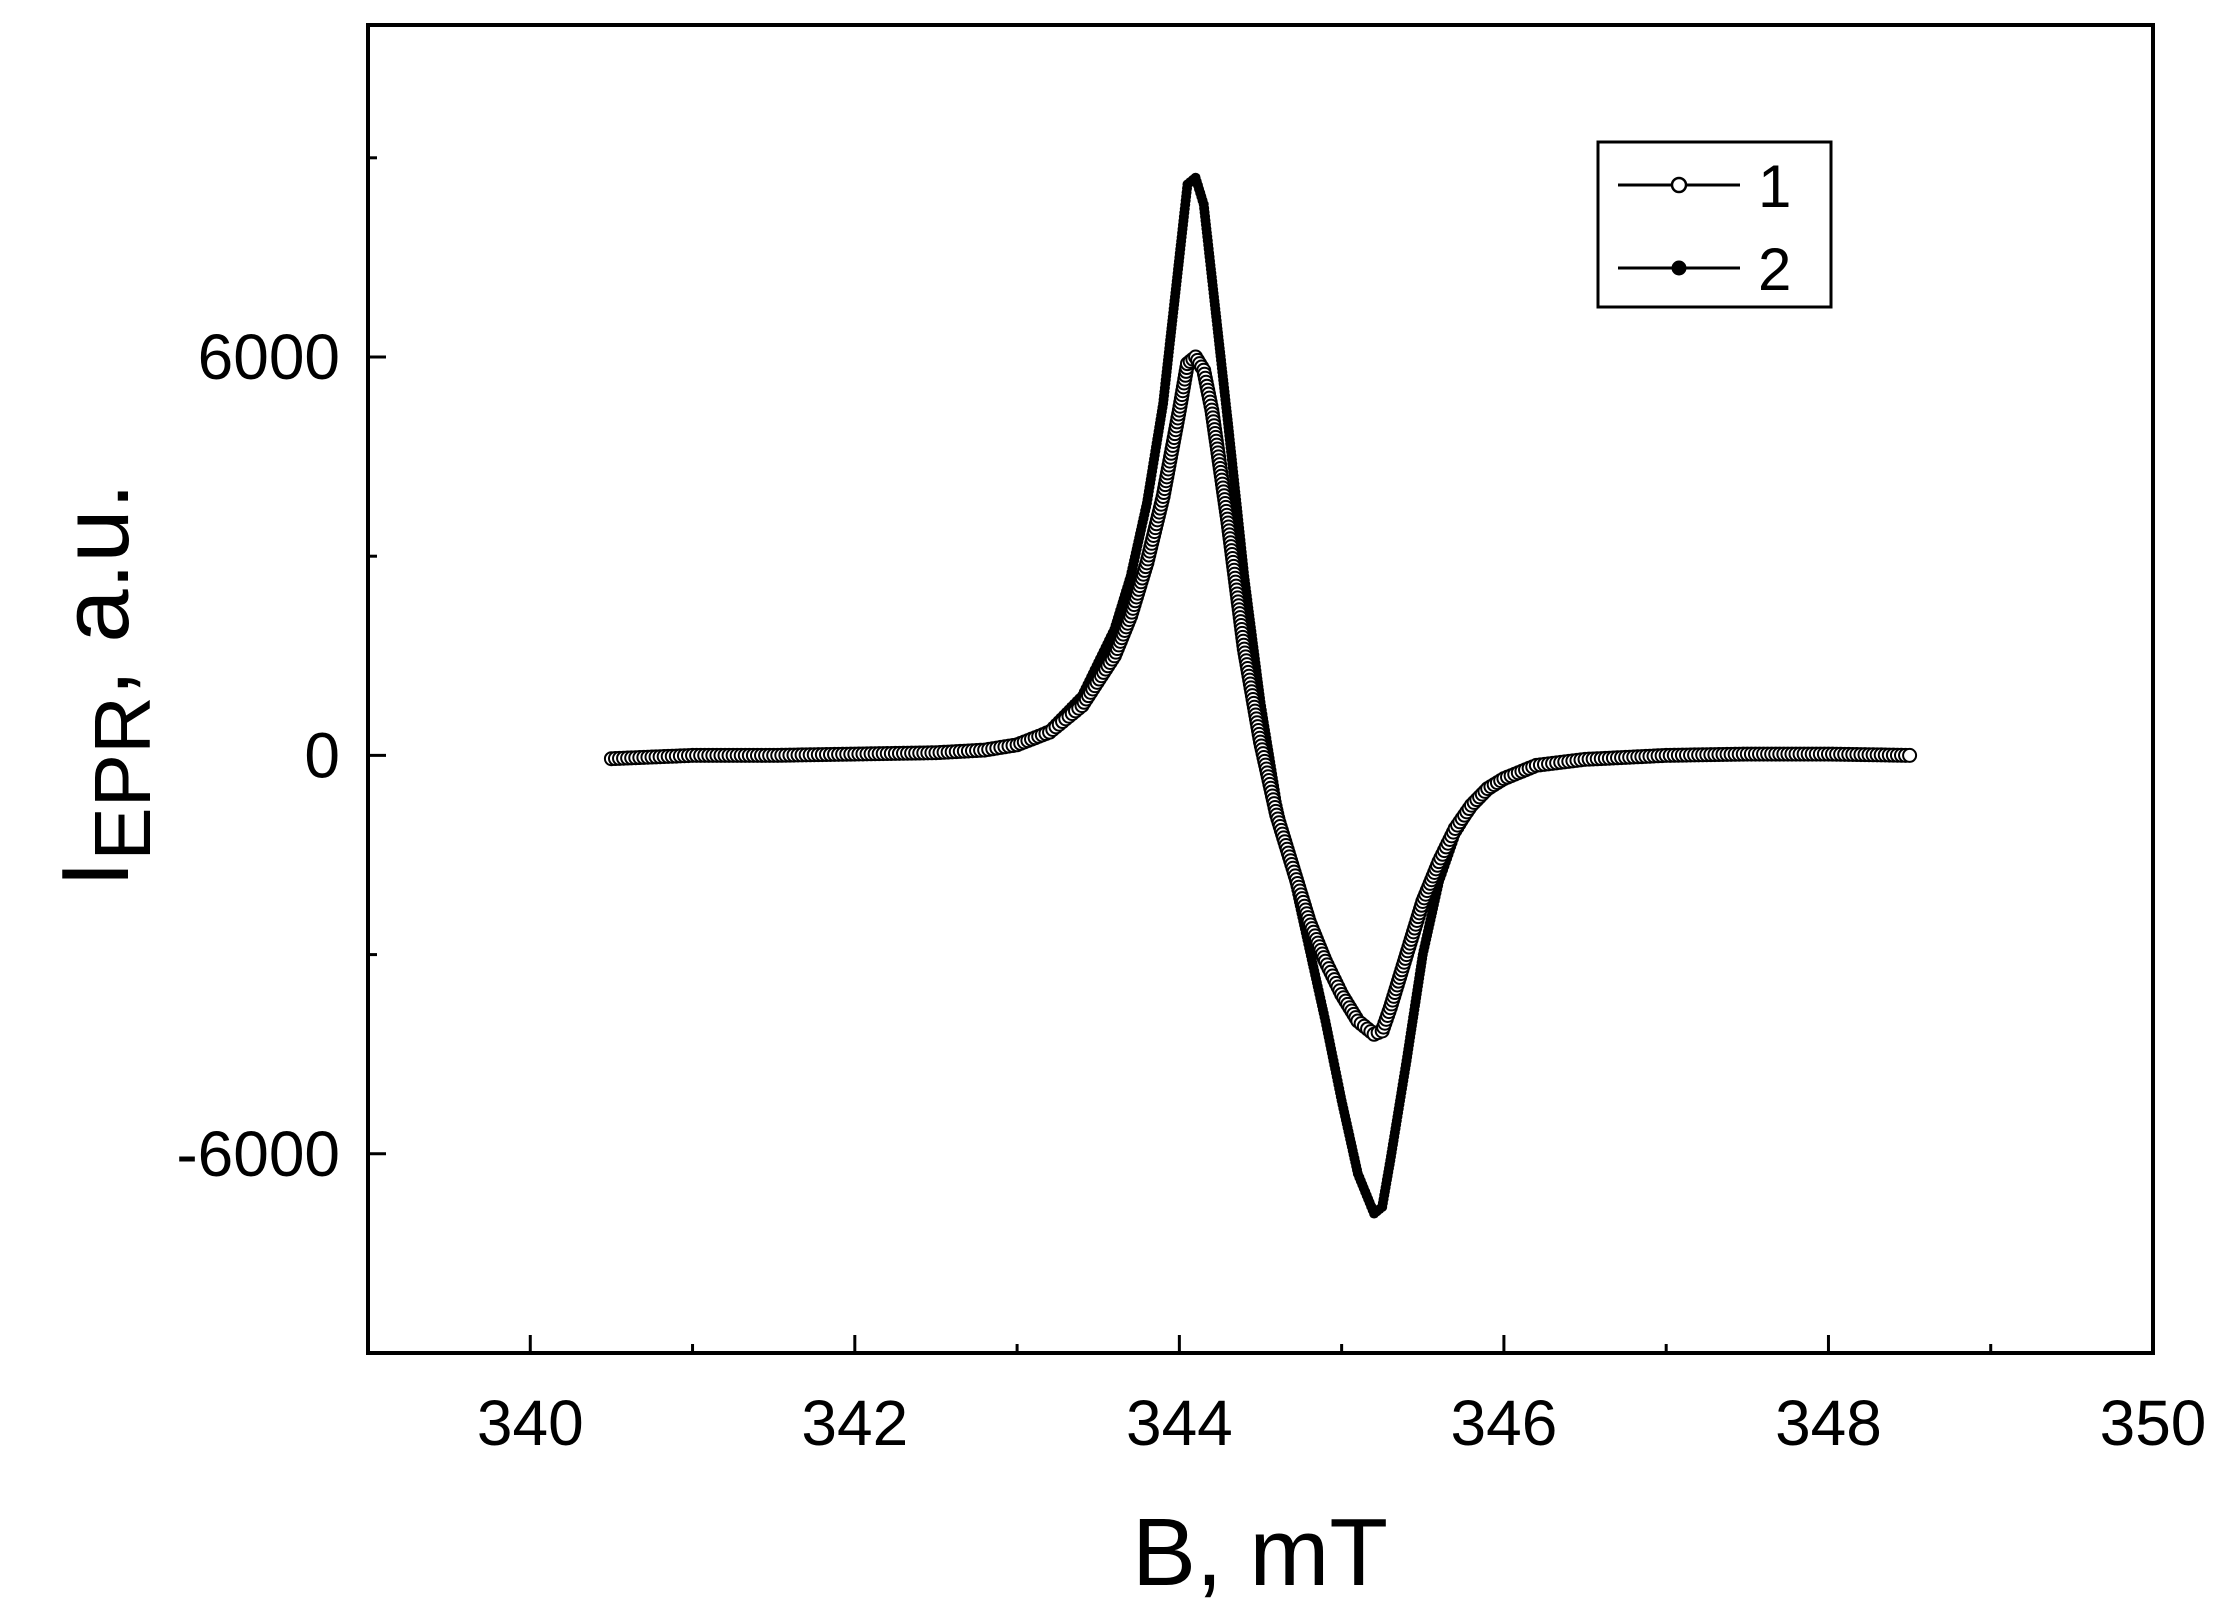  Describe the element at coordinates (1774, 186) in the screenshot. I see `legend-label-1: 1` at that location.